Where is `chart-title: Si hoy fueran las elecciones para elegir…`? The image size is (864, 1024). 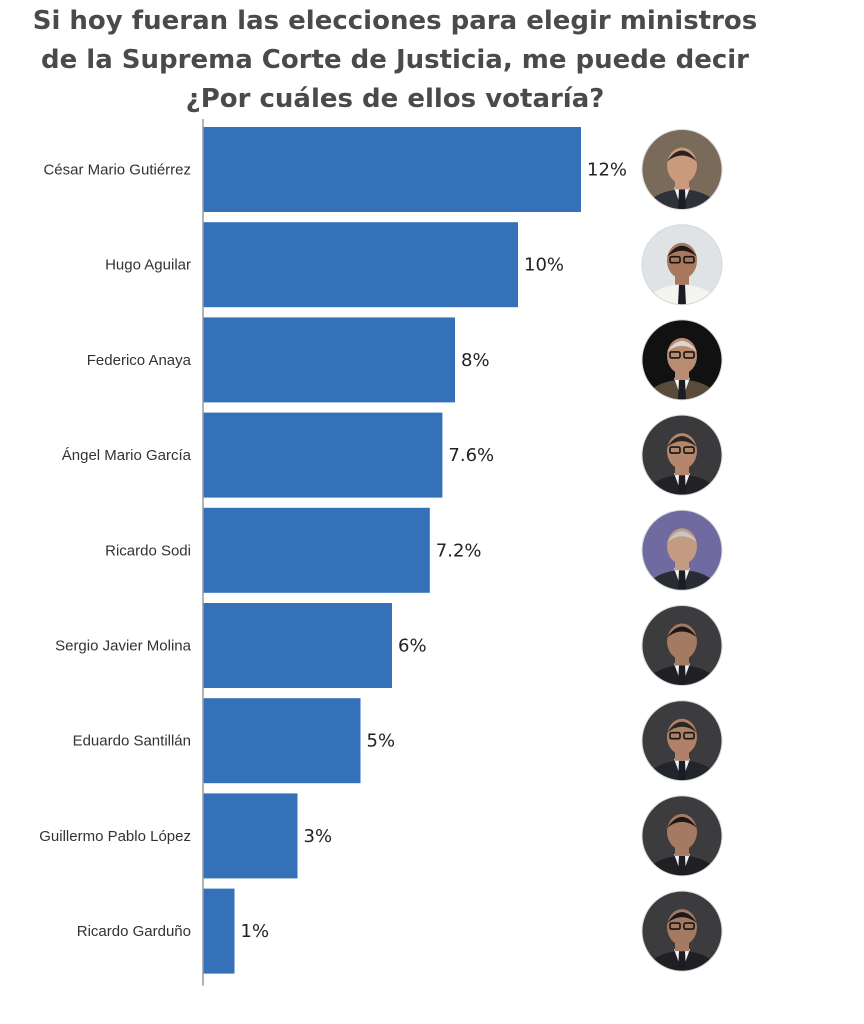
chart-title: Si hoy fueran las elecciones para elegir… is located at coordinates (395, 60).